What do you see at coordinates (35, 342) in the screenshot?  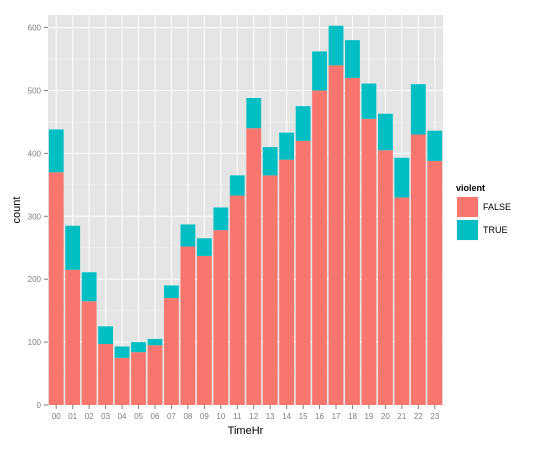 I see `y-tick-label: 100` at bounding box center [35, 342].